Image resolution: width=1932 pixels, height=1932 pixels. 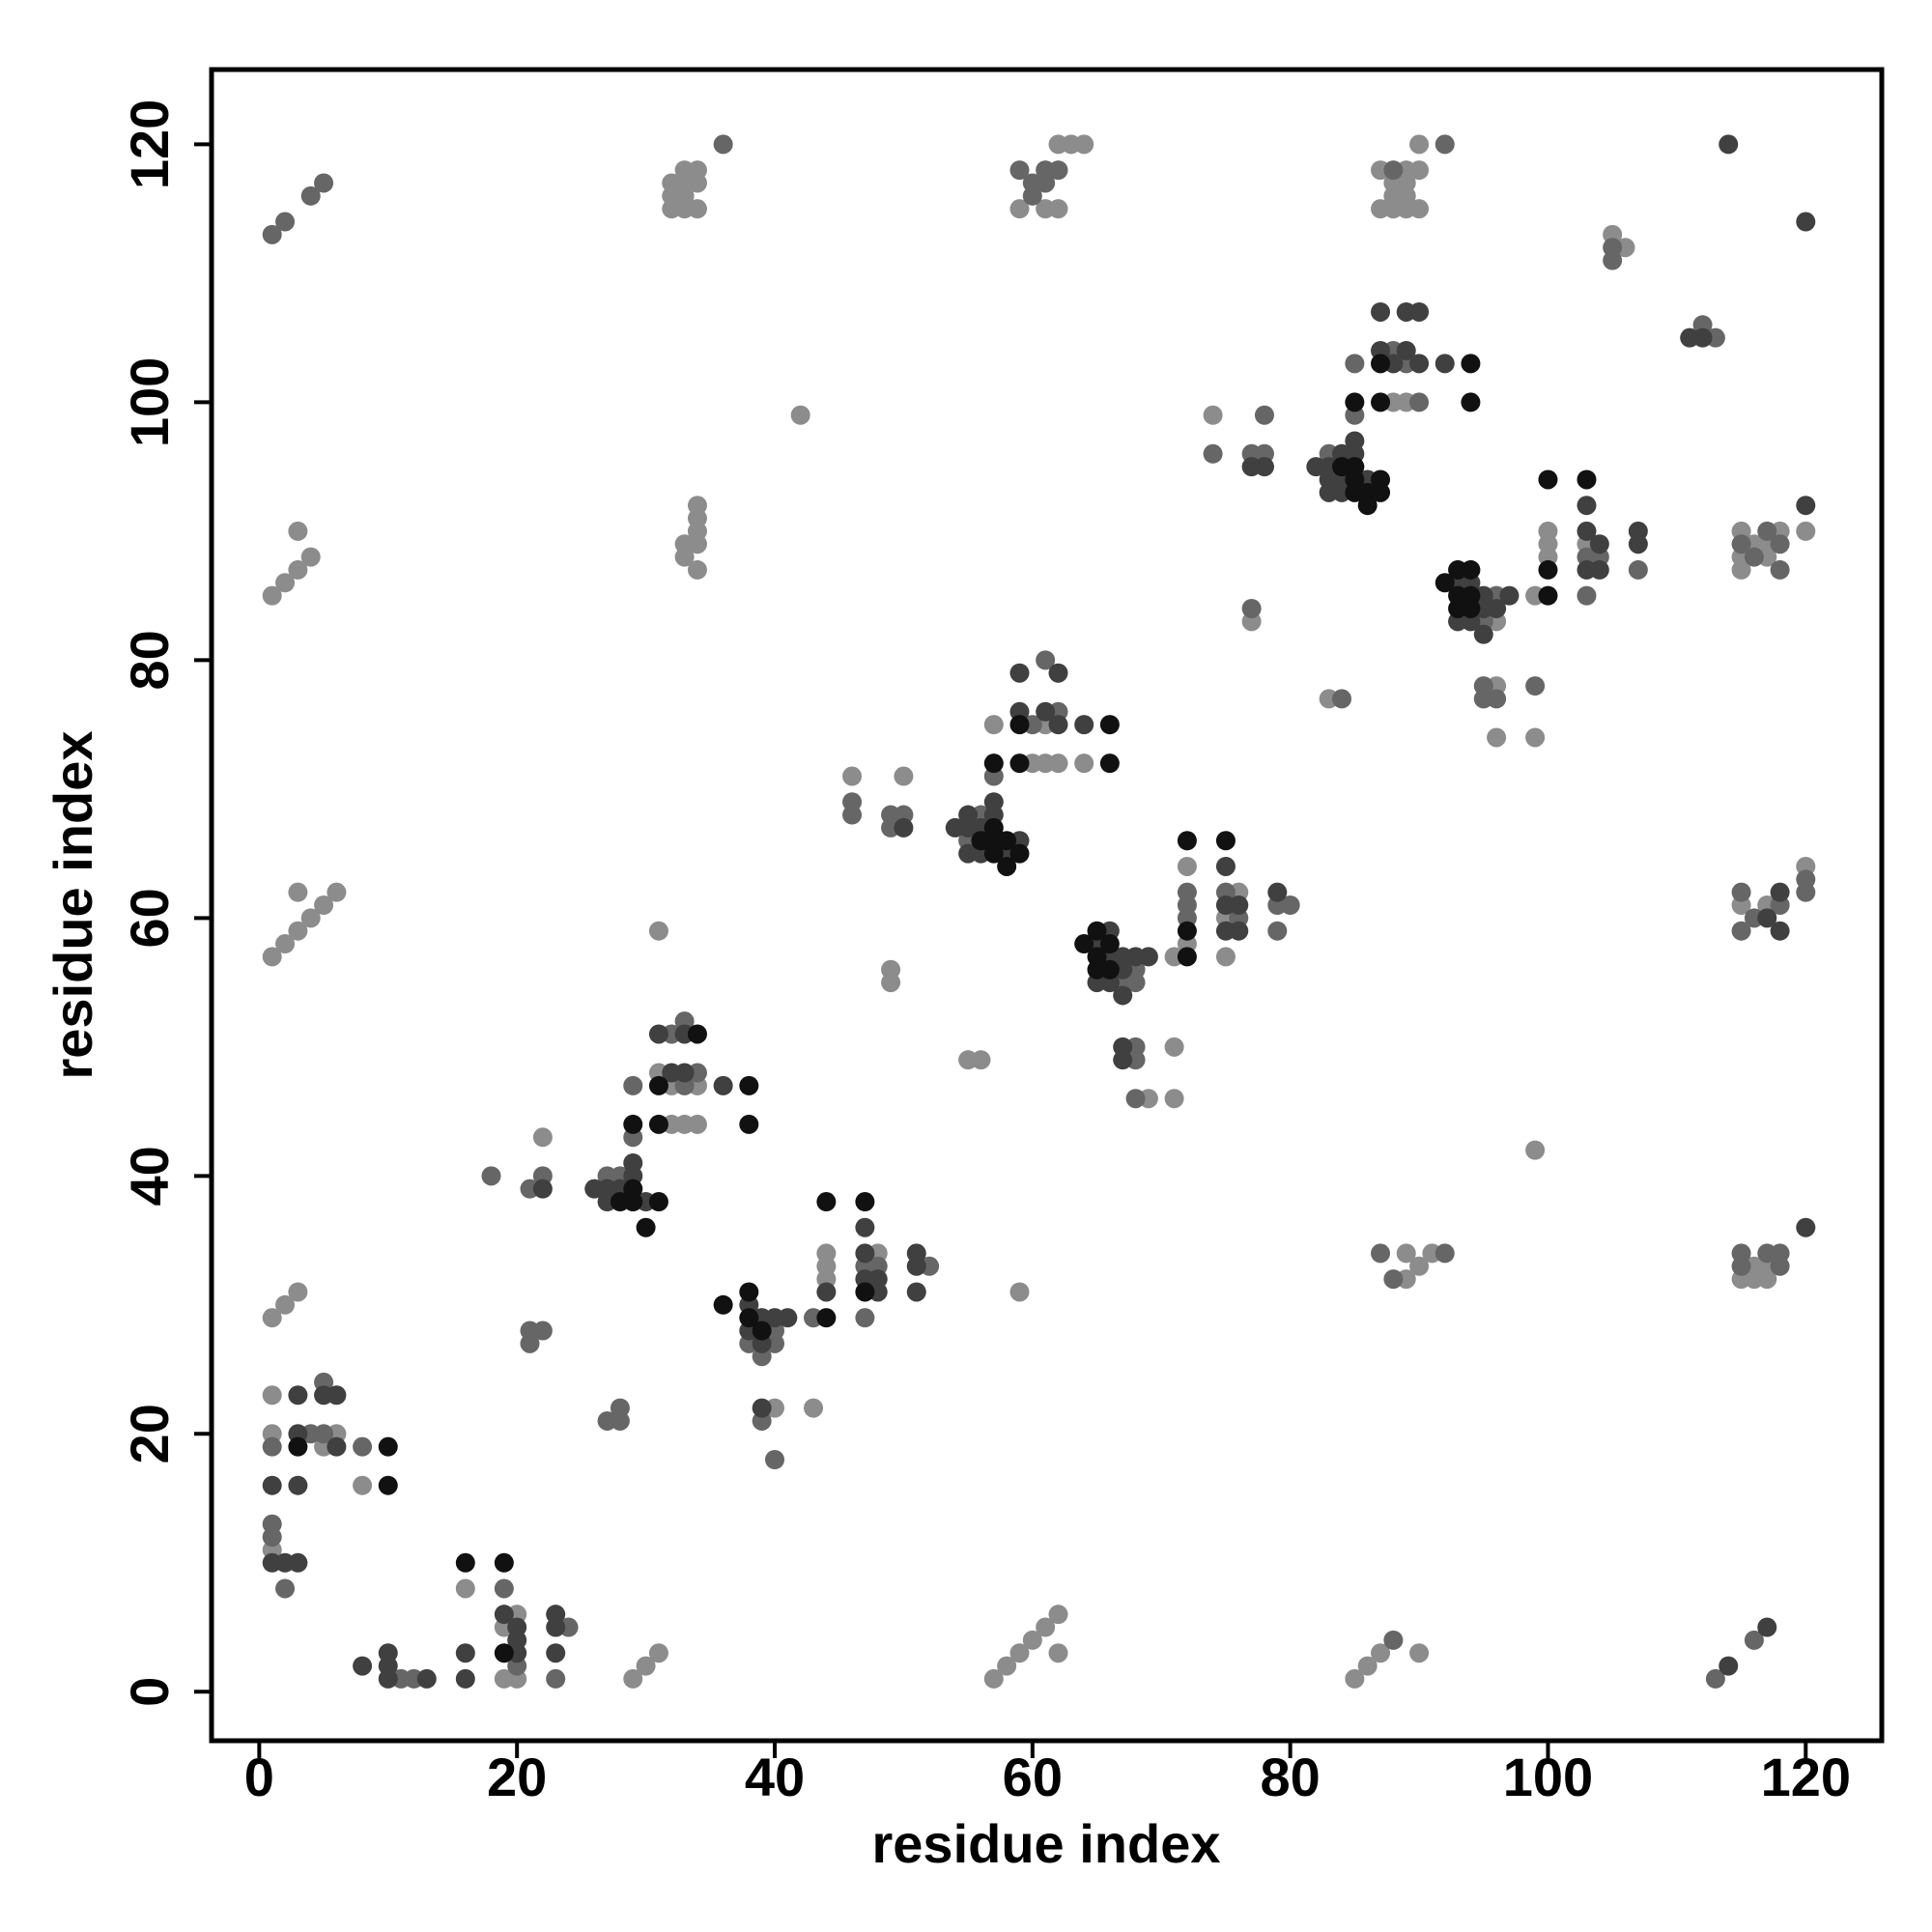 What do you see at coordinates (149, 660) in the screenshot?
I see `y-tick-label: 80` at bounding box center [149, 660].